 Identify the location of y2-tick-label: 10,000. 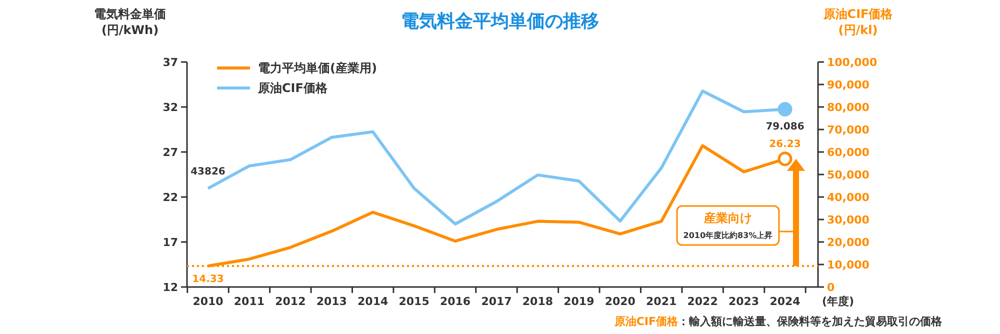
(848, 265).